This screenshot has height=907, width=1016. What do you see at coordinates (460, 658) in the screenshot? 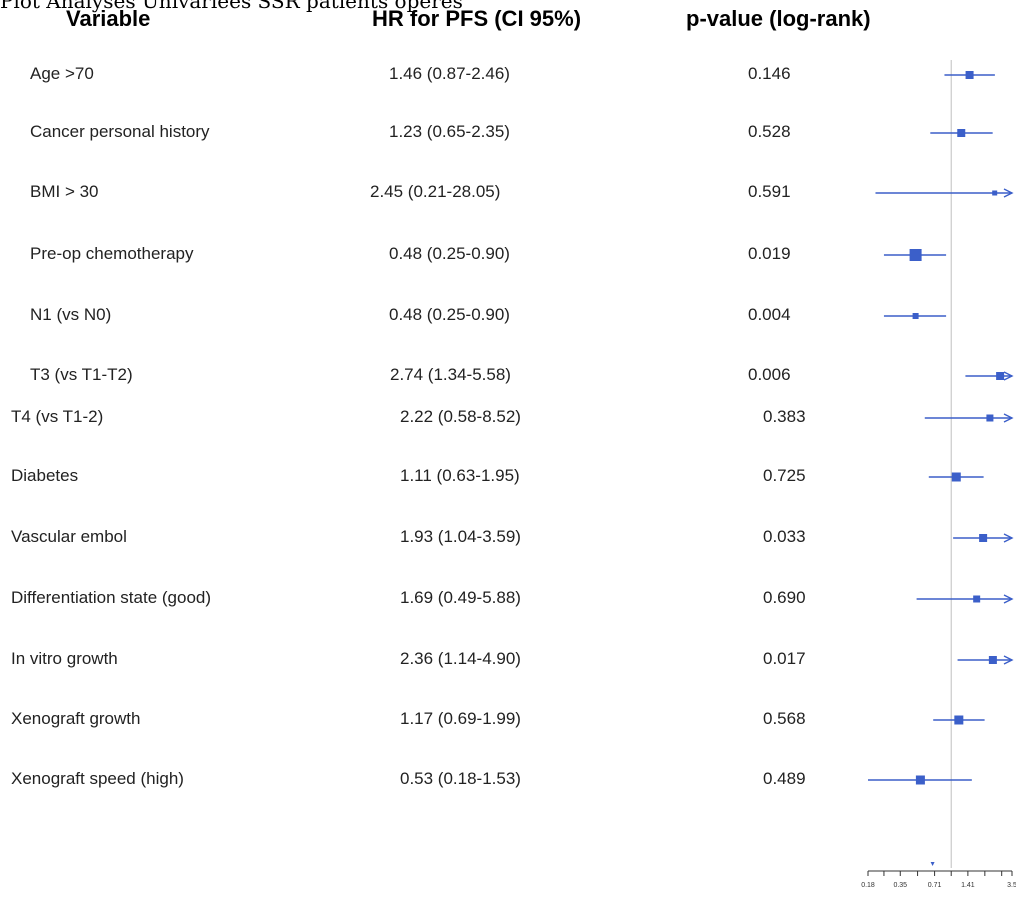
I see `row-hr: 2.36 (1.14-4.90)` at bounding box center [460, 658].